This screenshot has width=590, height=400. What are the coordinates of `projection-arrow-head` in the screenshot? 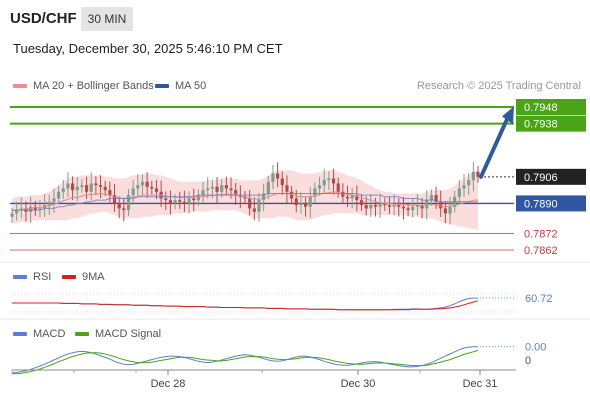 It's located at (508, 115).